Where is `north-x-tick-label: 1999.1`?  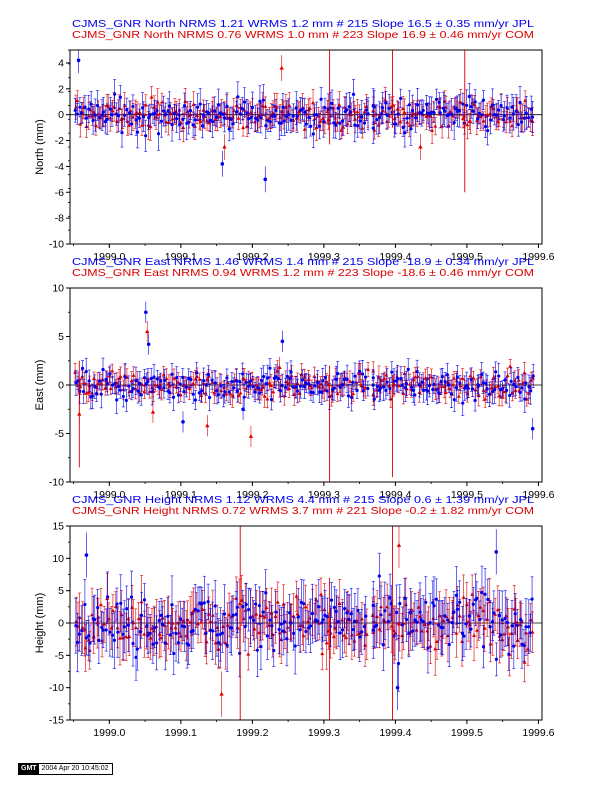 north-x-tick-label: 1999.1 is located at coordinates (181, 257).